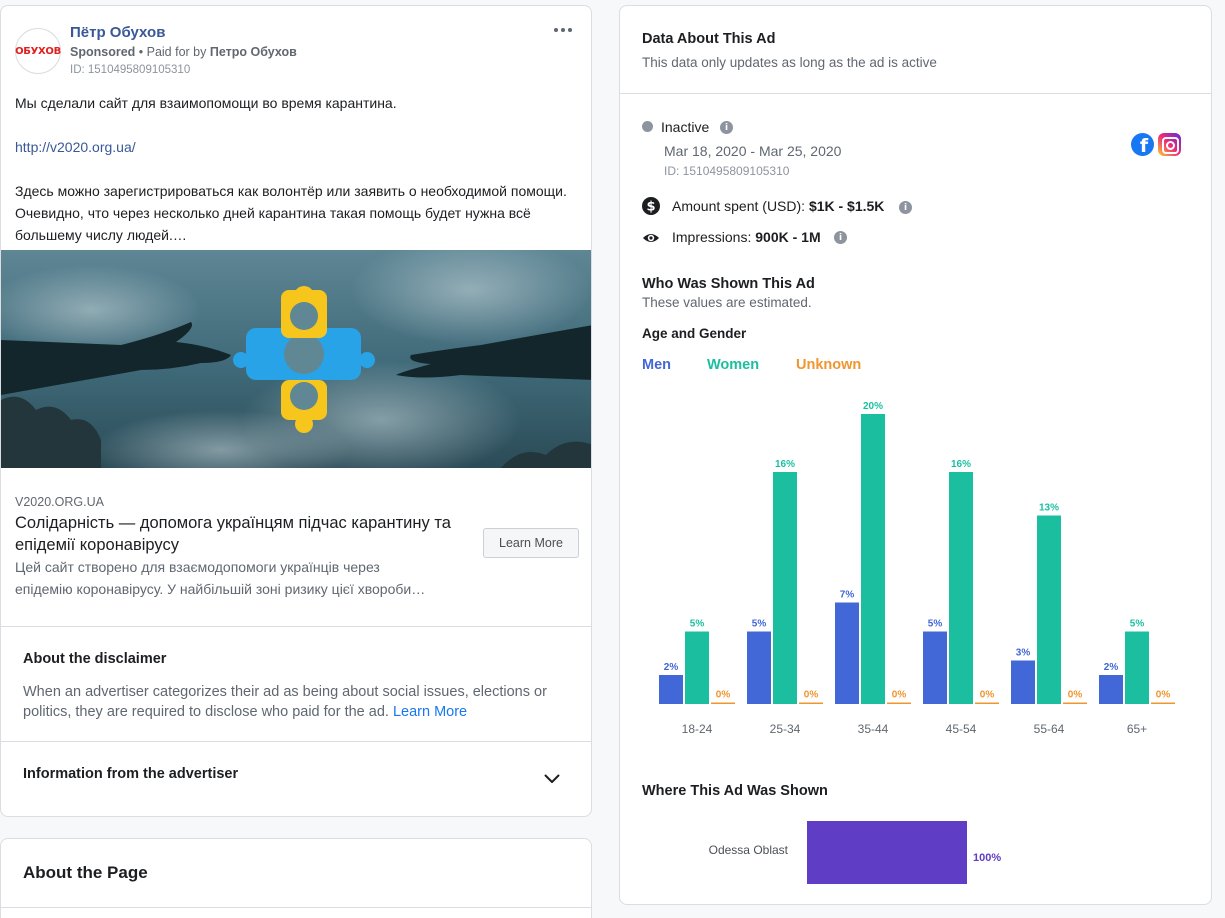 This screenshot has width=1225, height=918. Describe the element at coordinates (253, 52) in the screenshot. I see `paid-by-name: Петро Обухов` at that location.